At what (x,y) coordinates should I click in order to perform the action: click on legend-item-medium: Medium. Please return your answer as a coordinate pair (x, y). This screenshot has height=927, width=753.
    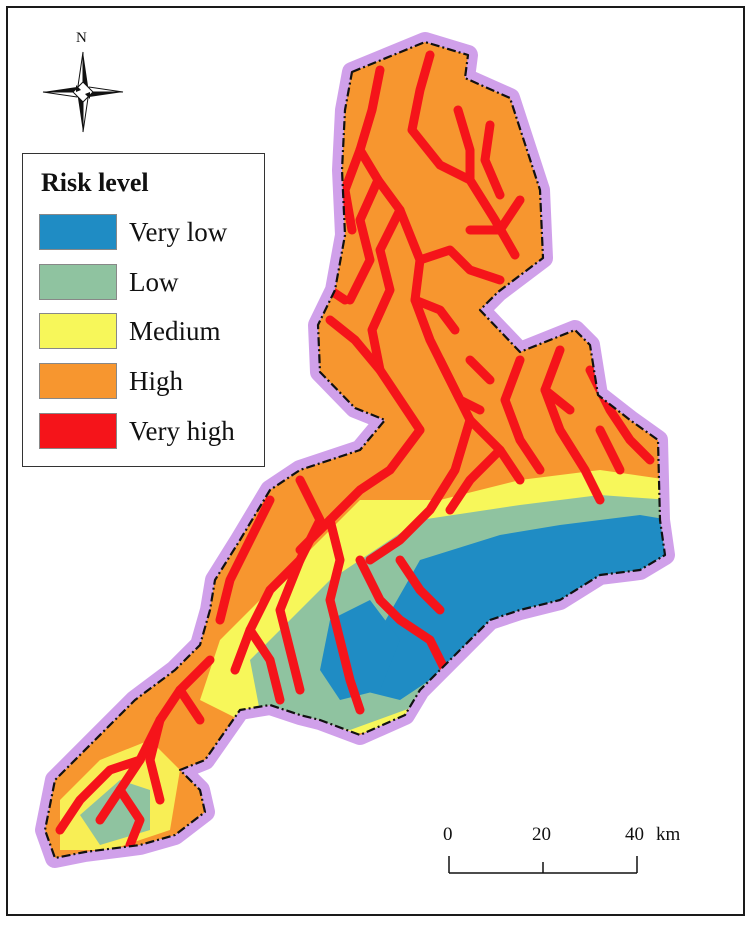
    Looking at the image, I should click on (149, 331).